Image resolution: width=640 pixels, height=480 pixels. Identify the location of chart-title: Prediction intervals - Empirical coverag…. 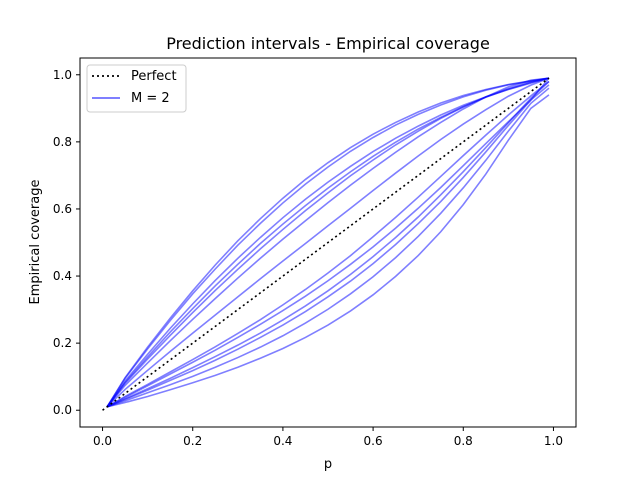
(328, 43).